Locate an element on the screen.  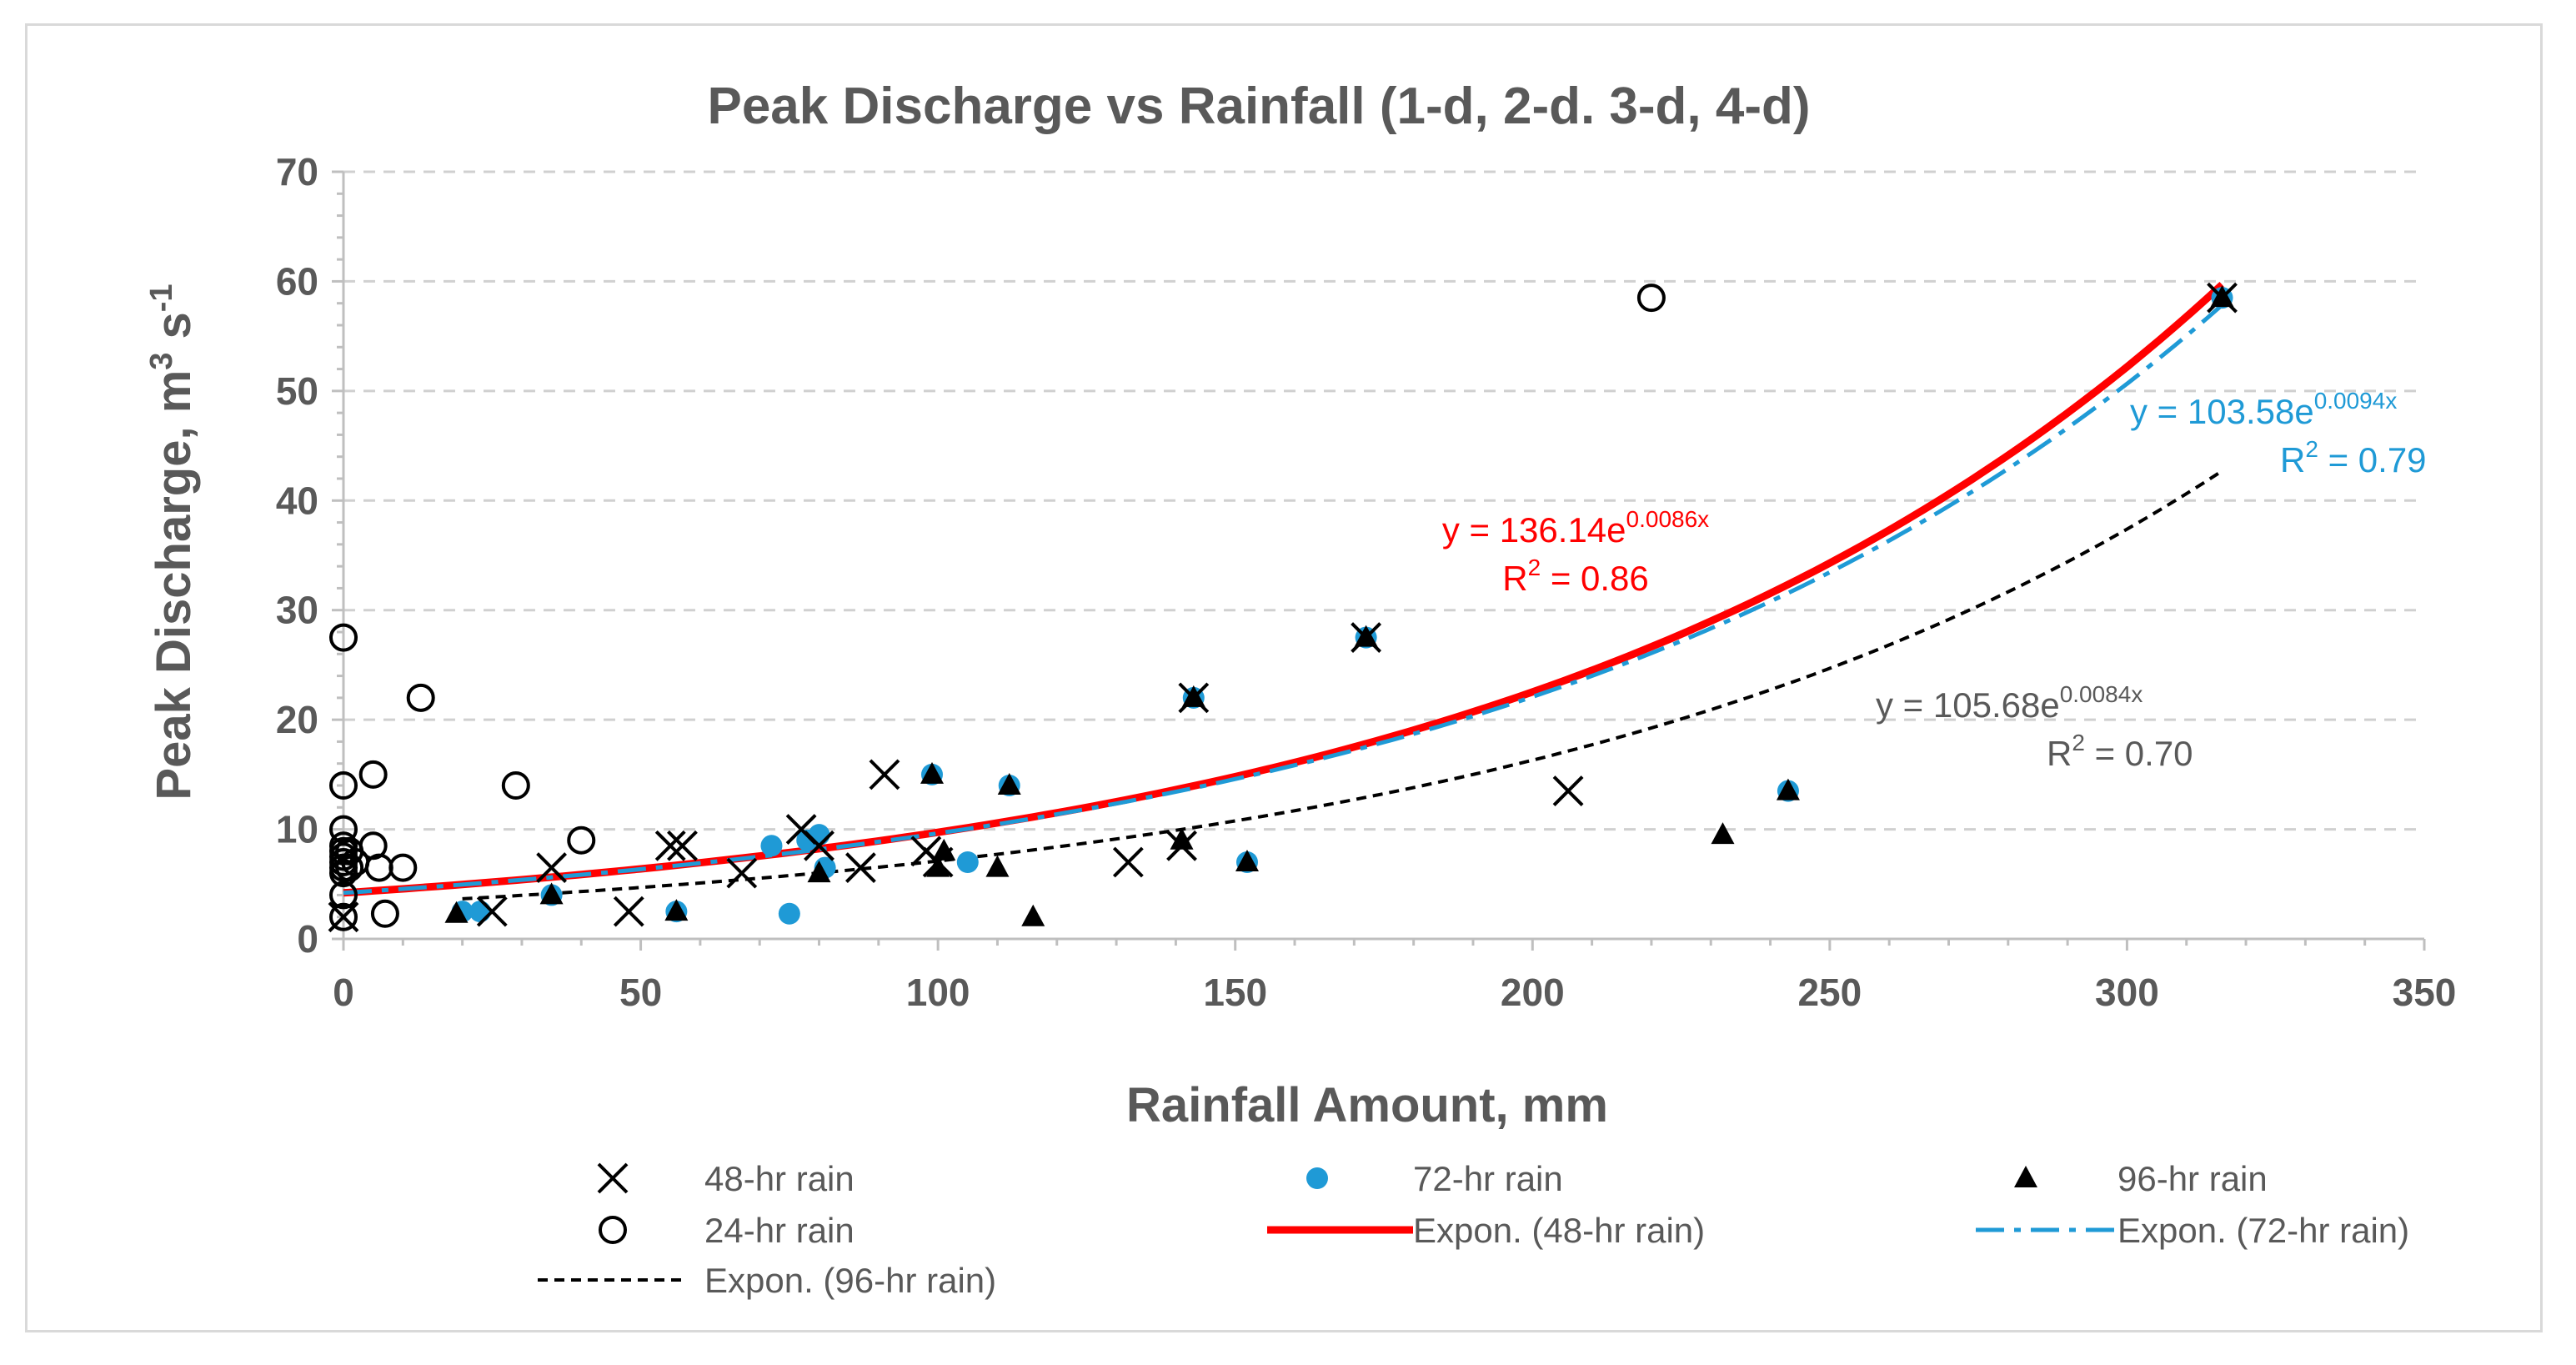
trend-r2-value: = 0.79 is located at coordinates (2372, 459).